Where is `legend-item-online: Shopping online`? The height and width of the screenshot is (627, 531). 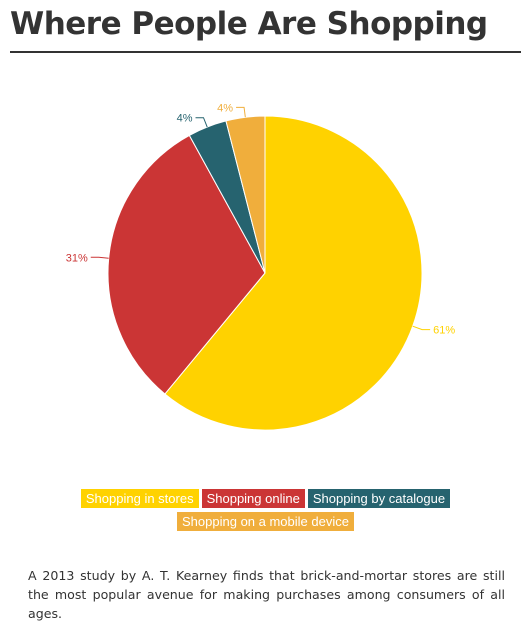 legend-item-online: Shopping online is located at coordinates (253, 498).